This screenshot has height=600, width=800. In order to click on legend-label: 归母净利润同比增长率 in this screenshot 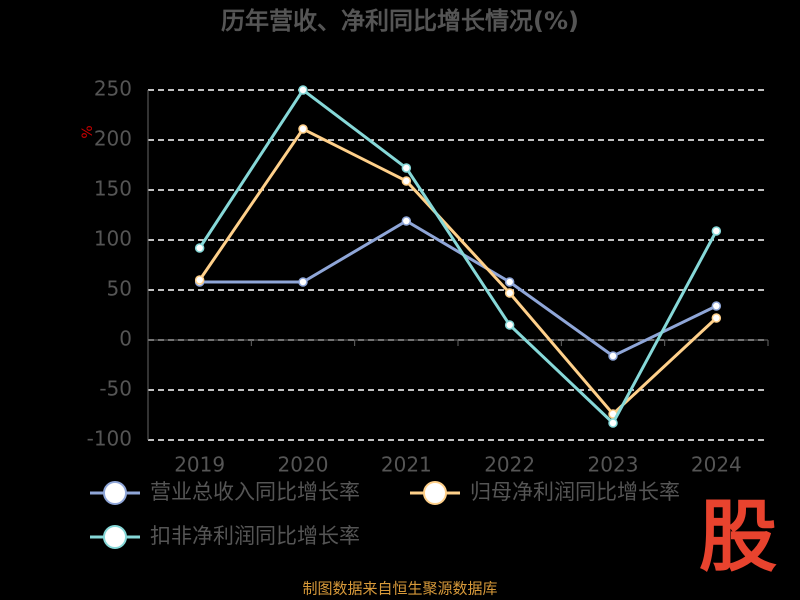, I will do `click(575, 492)`.